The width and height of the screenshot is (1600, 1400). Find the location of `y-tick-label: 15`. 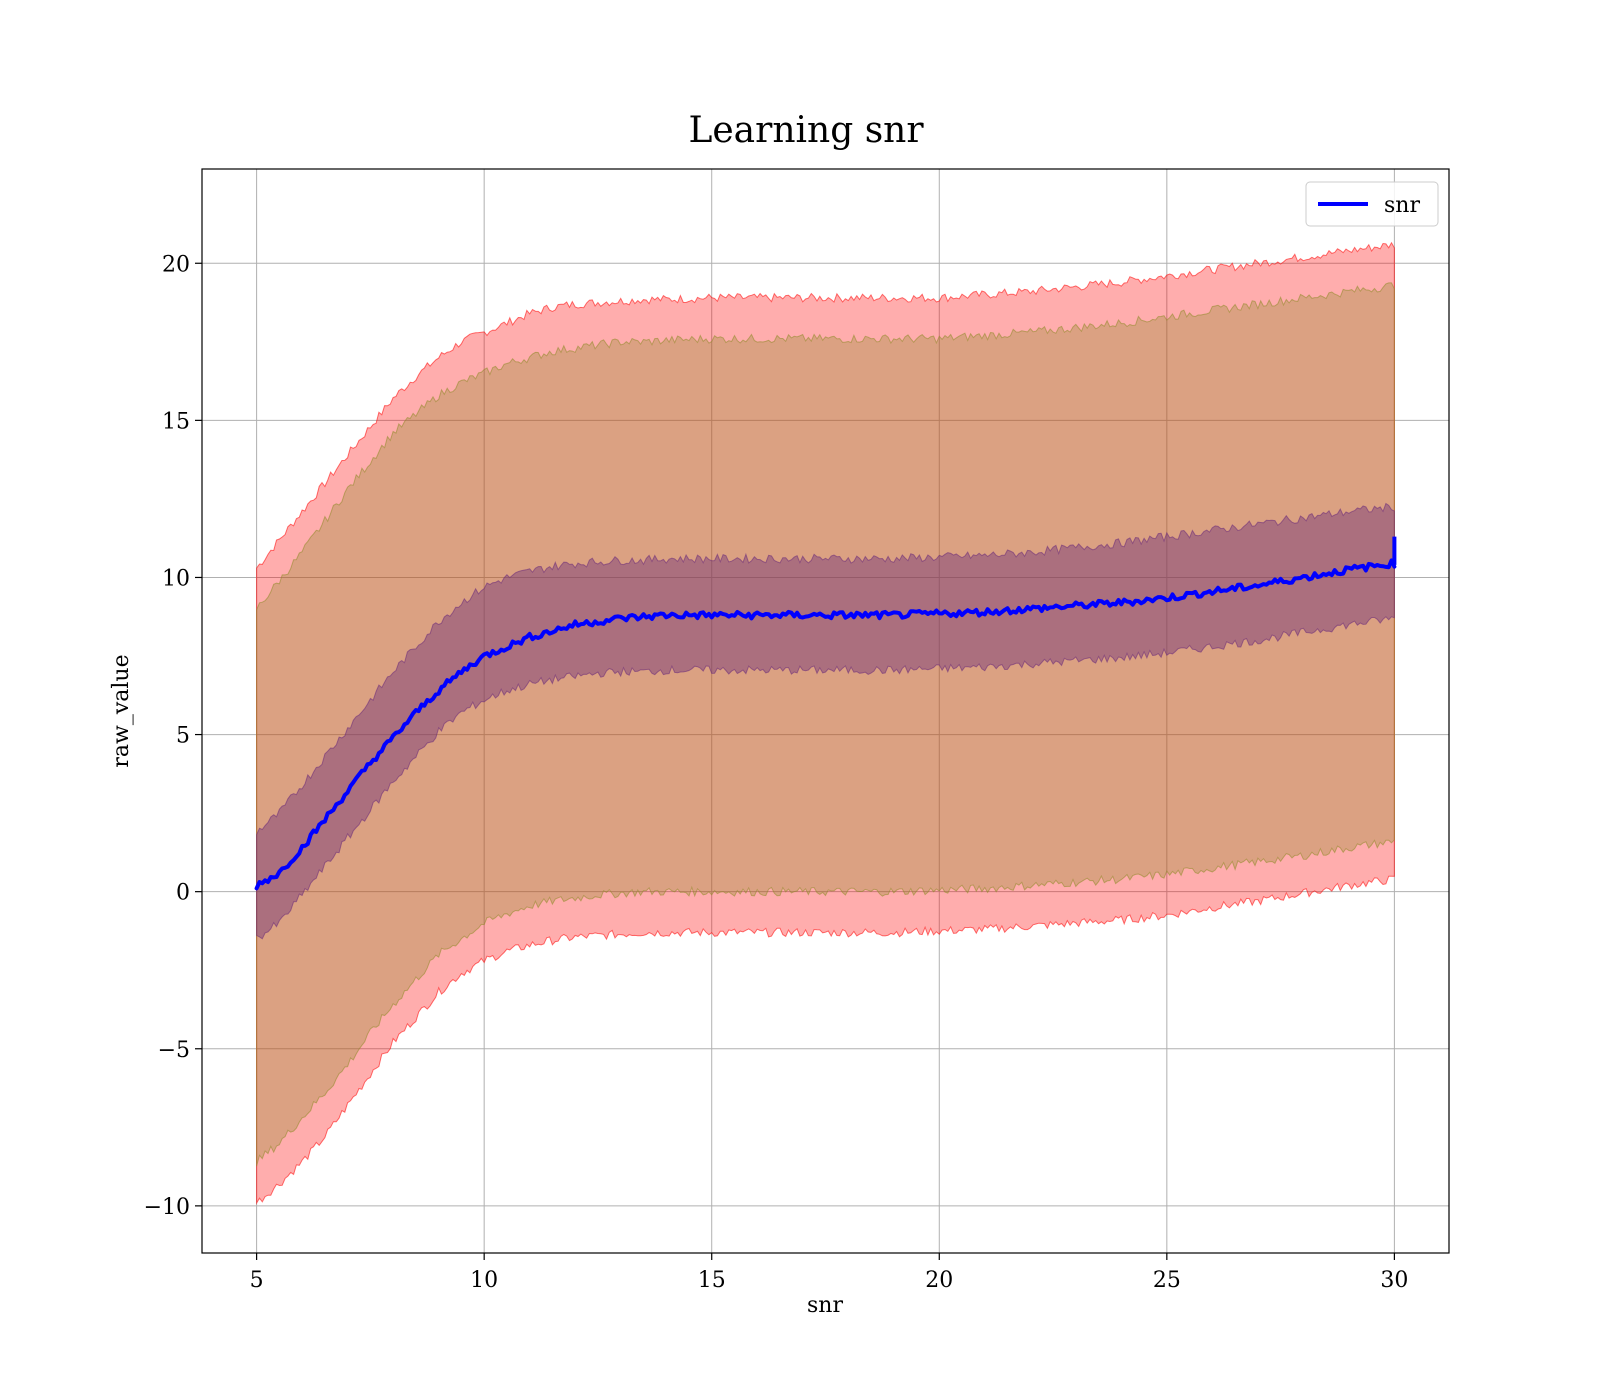

y-tick-label: 15 is located at coordinates (176, 421).